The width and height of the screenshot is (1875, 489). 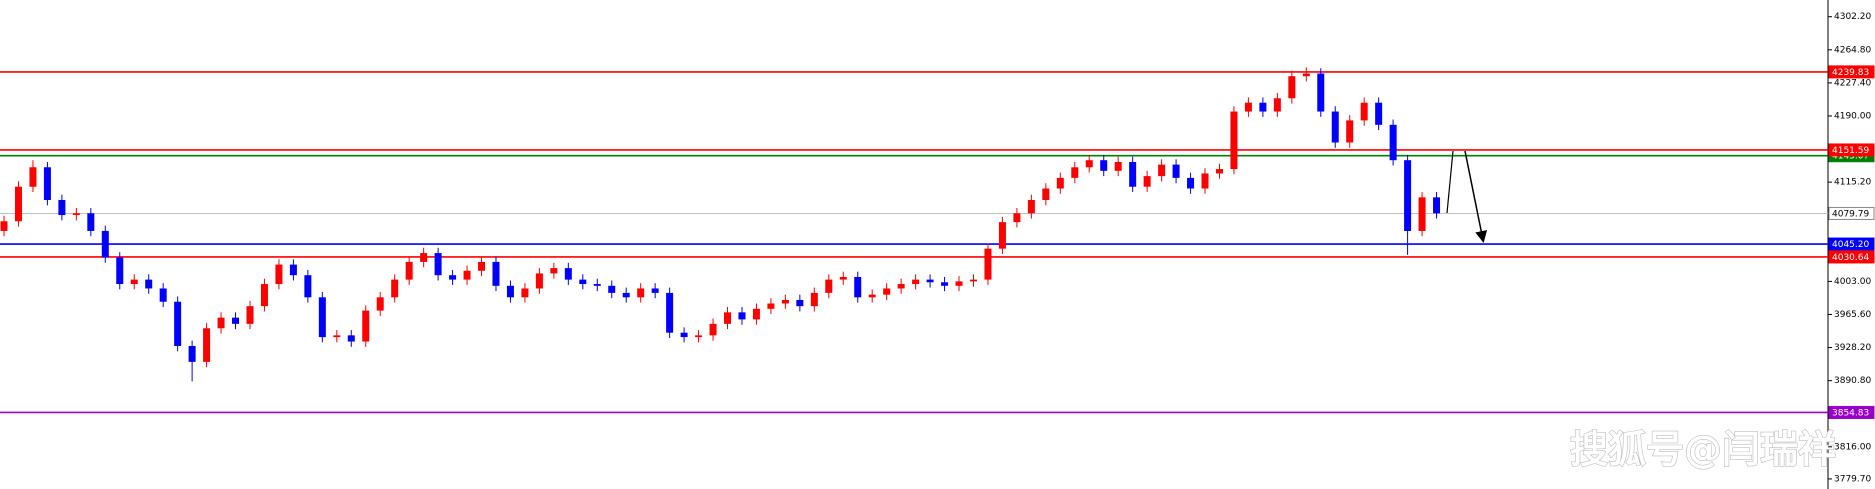 What do you see at coordinates (1852, 83) in the screenshot?
I see `y-tick-label: 4227.40` at bounding box center [1852, 83].